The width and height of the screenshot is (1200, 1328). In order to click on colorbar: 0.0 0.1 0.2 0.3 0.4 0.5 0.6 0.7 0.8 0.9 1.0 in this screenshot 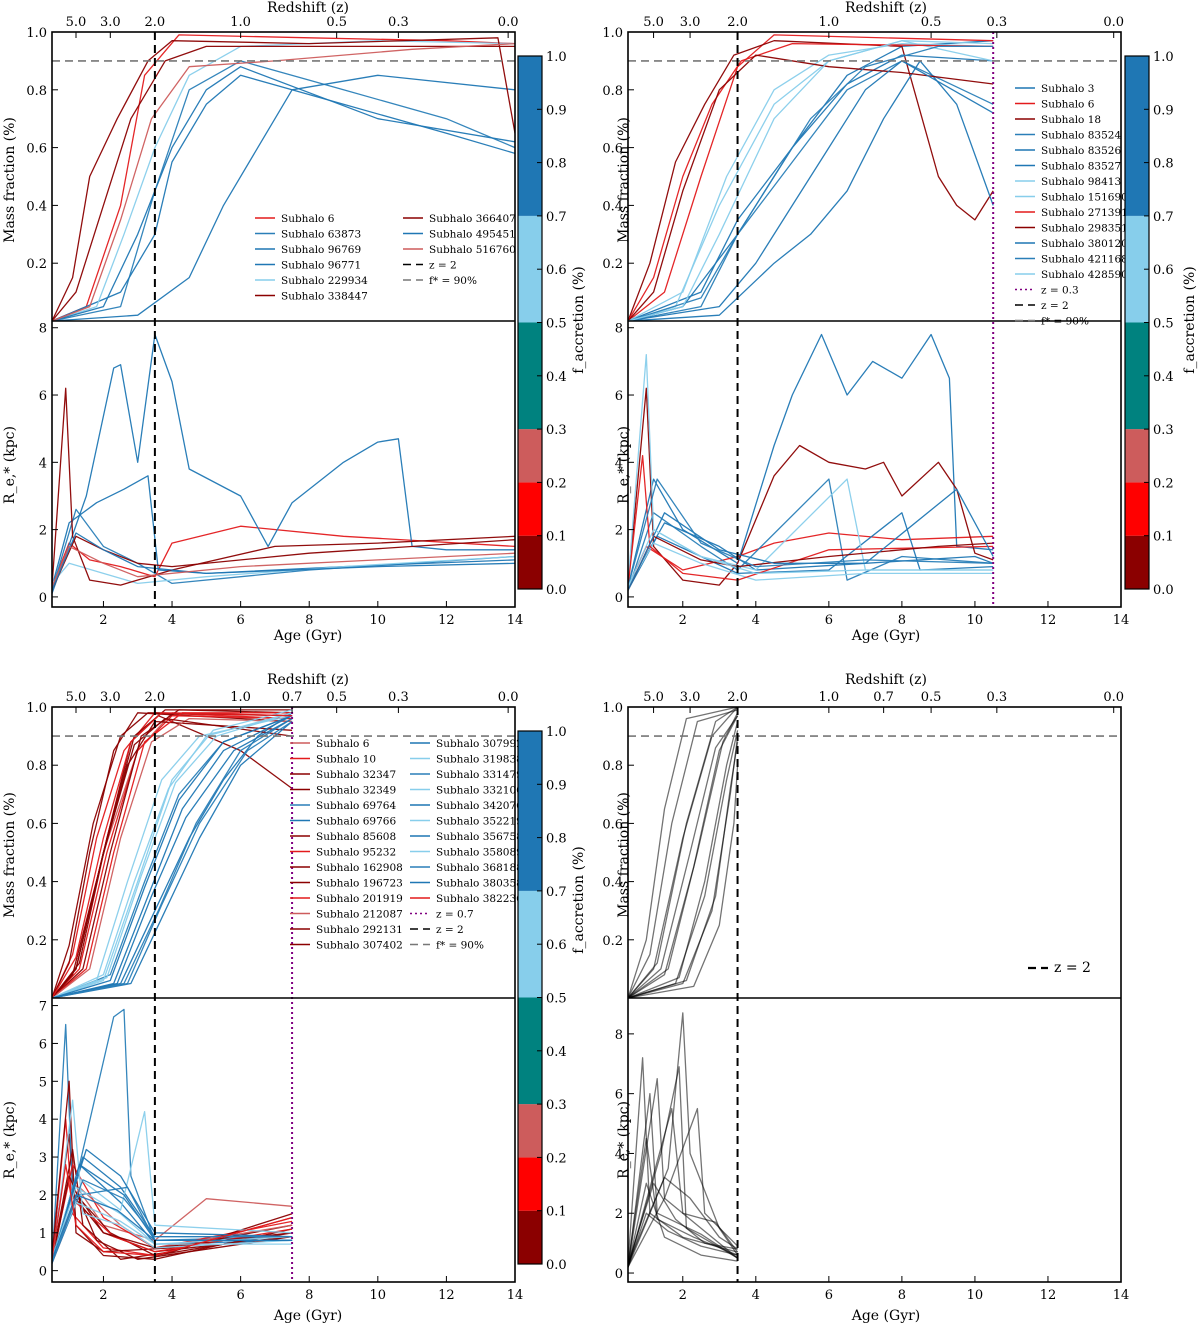, I will do `click(1149, 324)`.